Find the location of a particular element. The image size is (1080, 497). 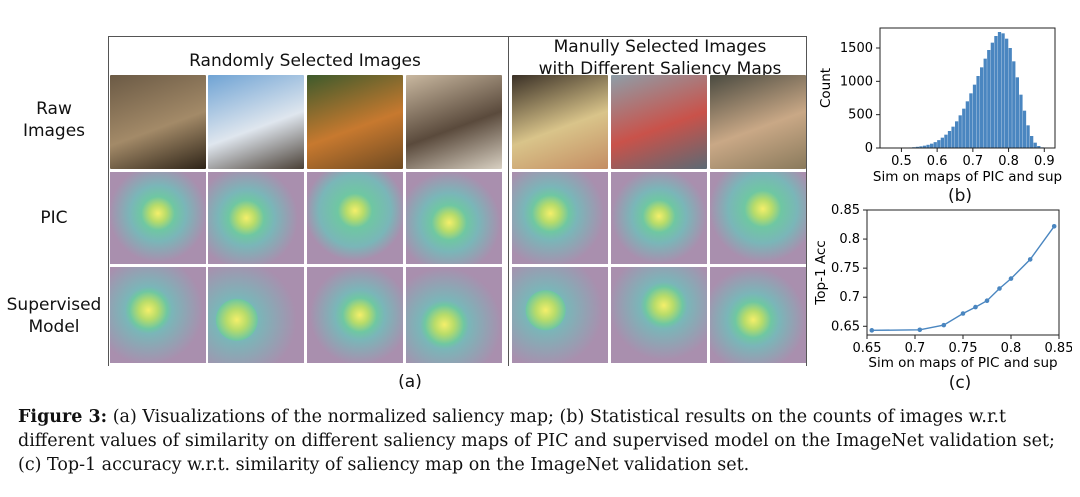

x-tick-label: 0.65 is located at coordinates (867, 348).